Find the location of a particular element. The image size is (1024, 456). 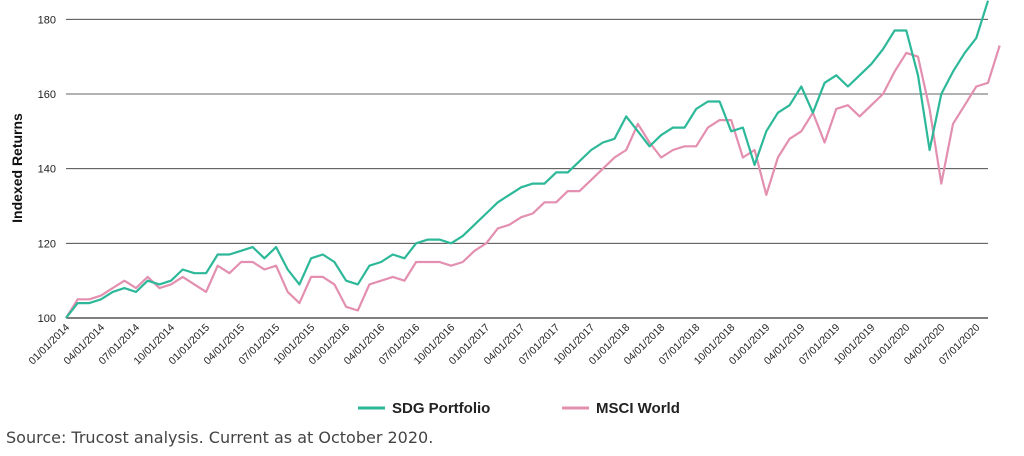

legend-label-sdg-portfolio: SDG Portfolio is located at coordinates (441, 408).